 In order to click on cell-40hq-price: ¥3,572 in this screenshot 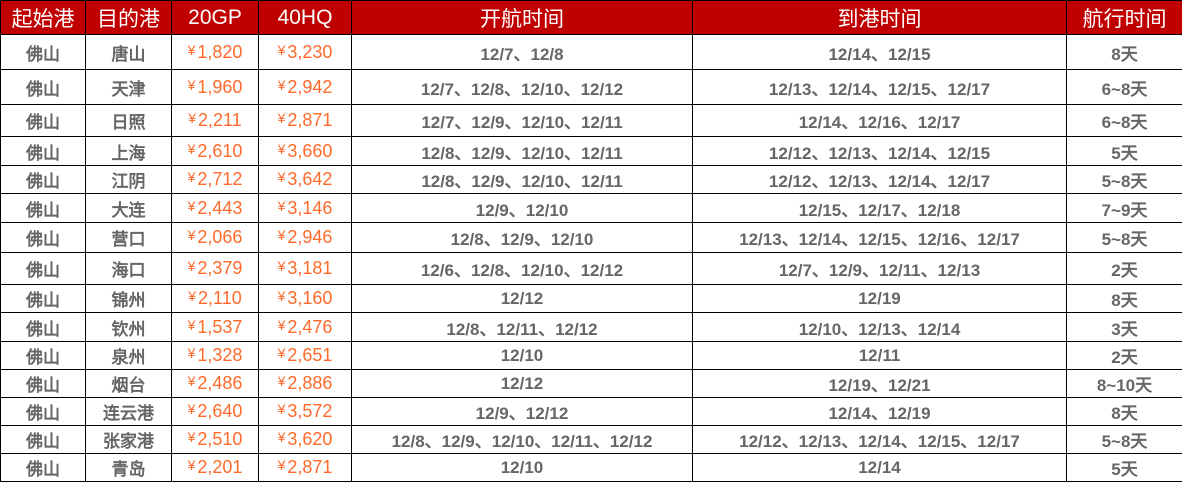, I will do `click(305, 412)`.